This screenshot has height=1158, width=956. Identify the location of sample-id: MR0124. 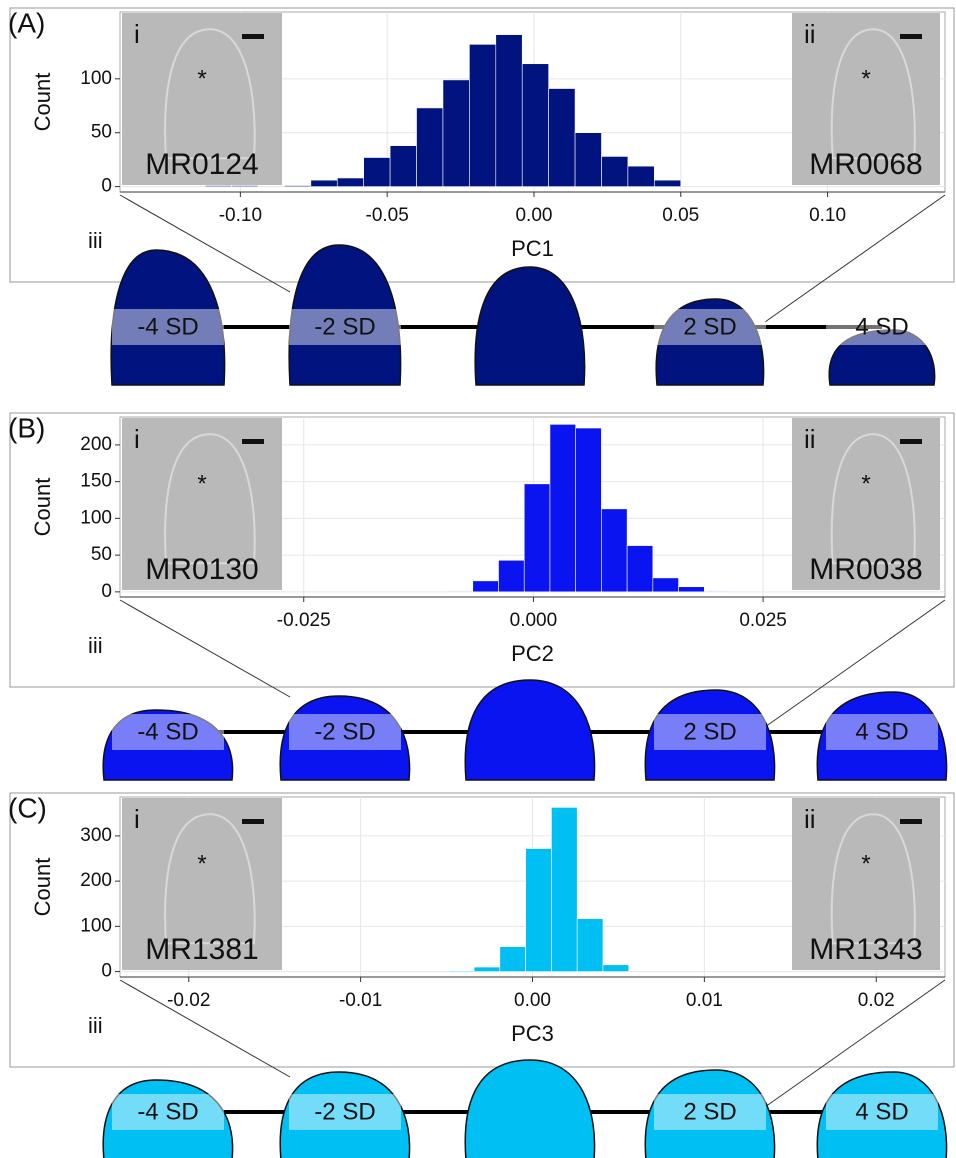
(201, 164).